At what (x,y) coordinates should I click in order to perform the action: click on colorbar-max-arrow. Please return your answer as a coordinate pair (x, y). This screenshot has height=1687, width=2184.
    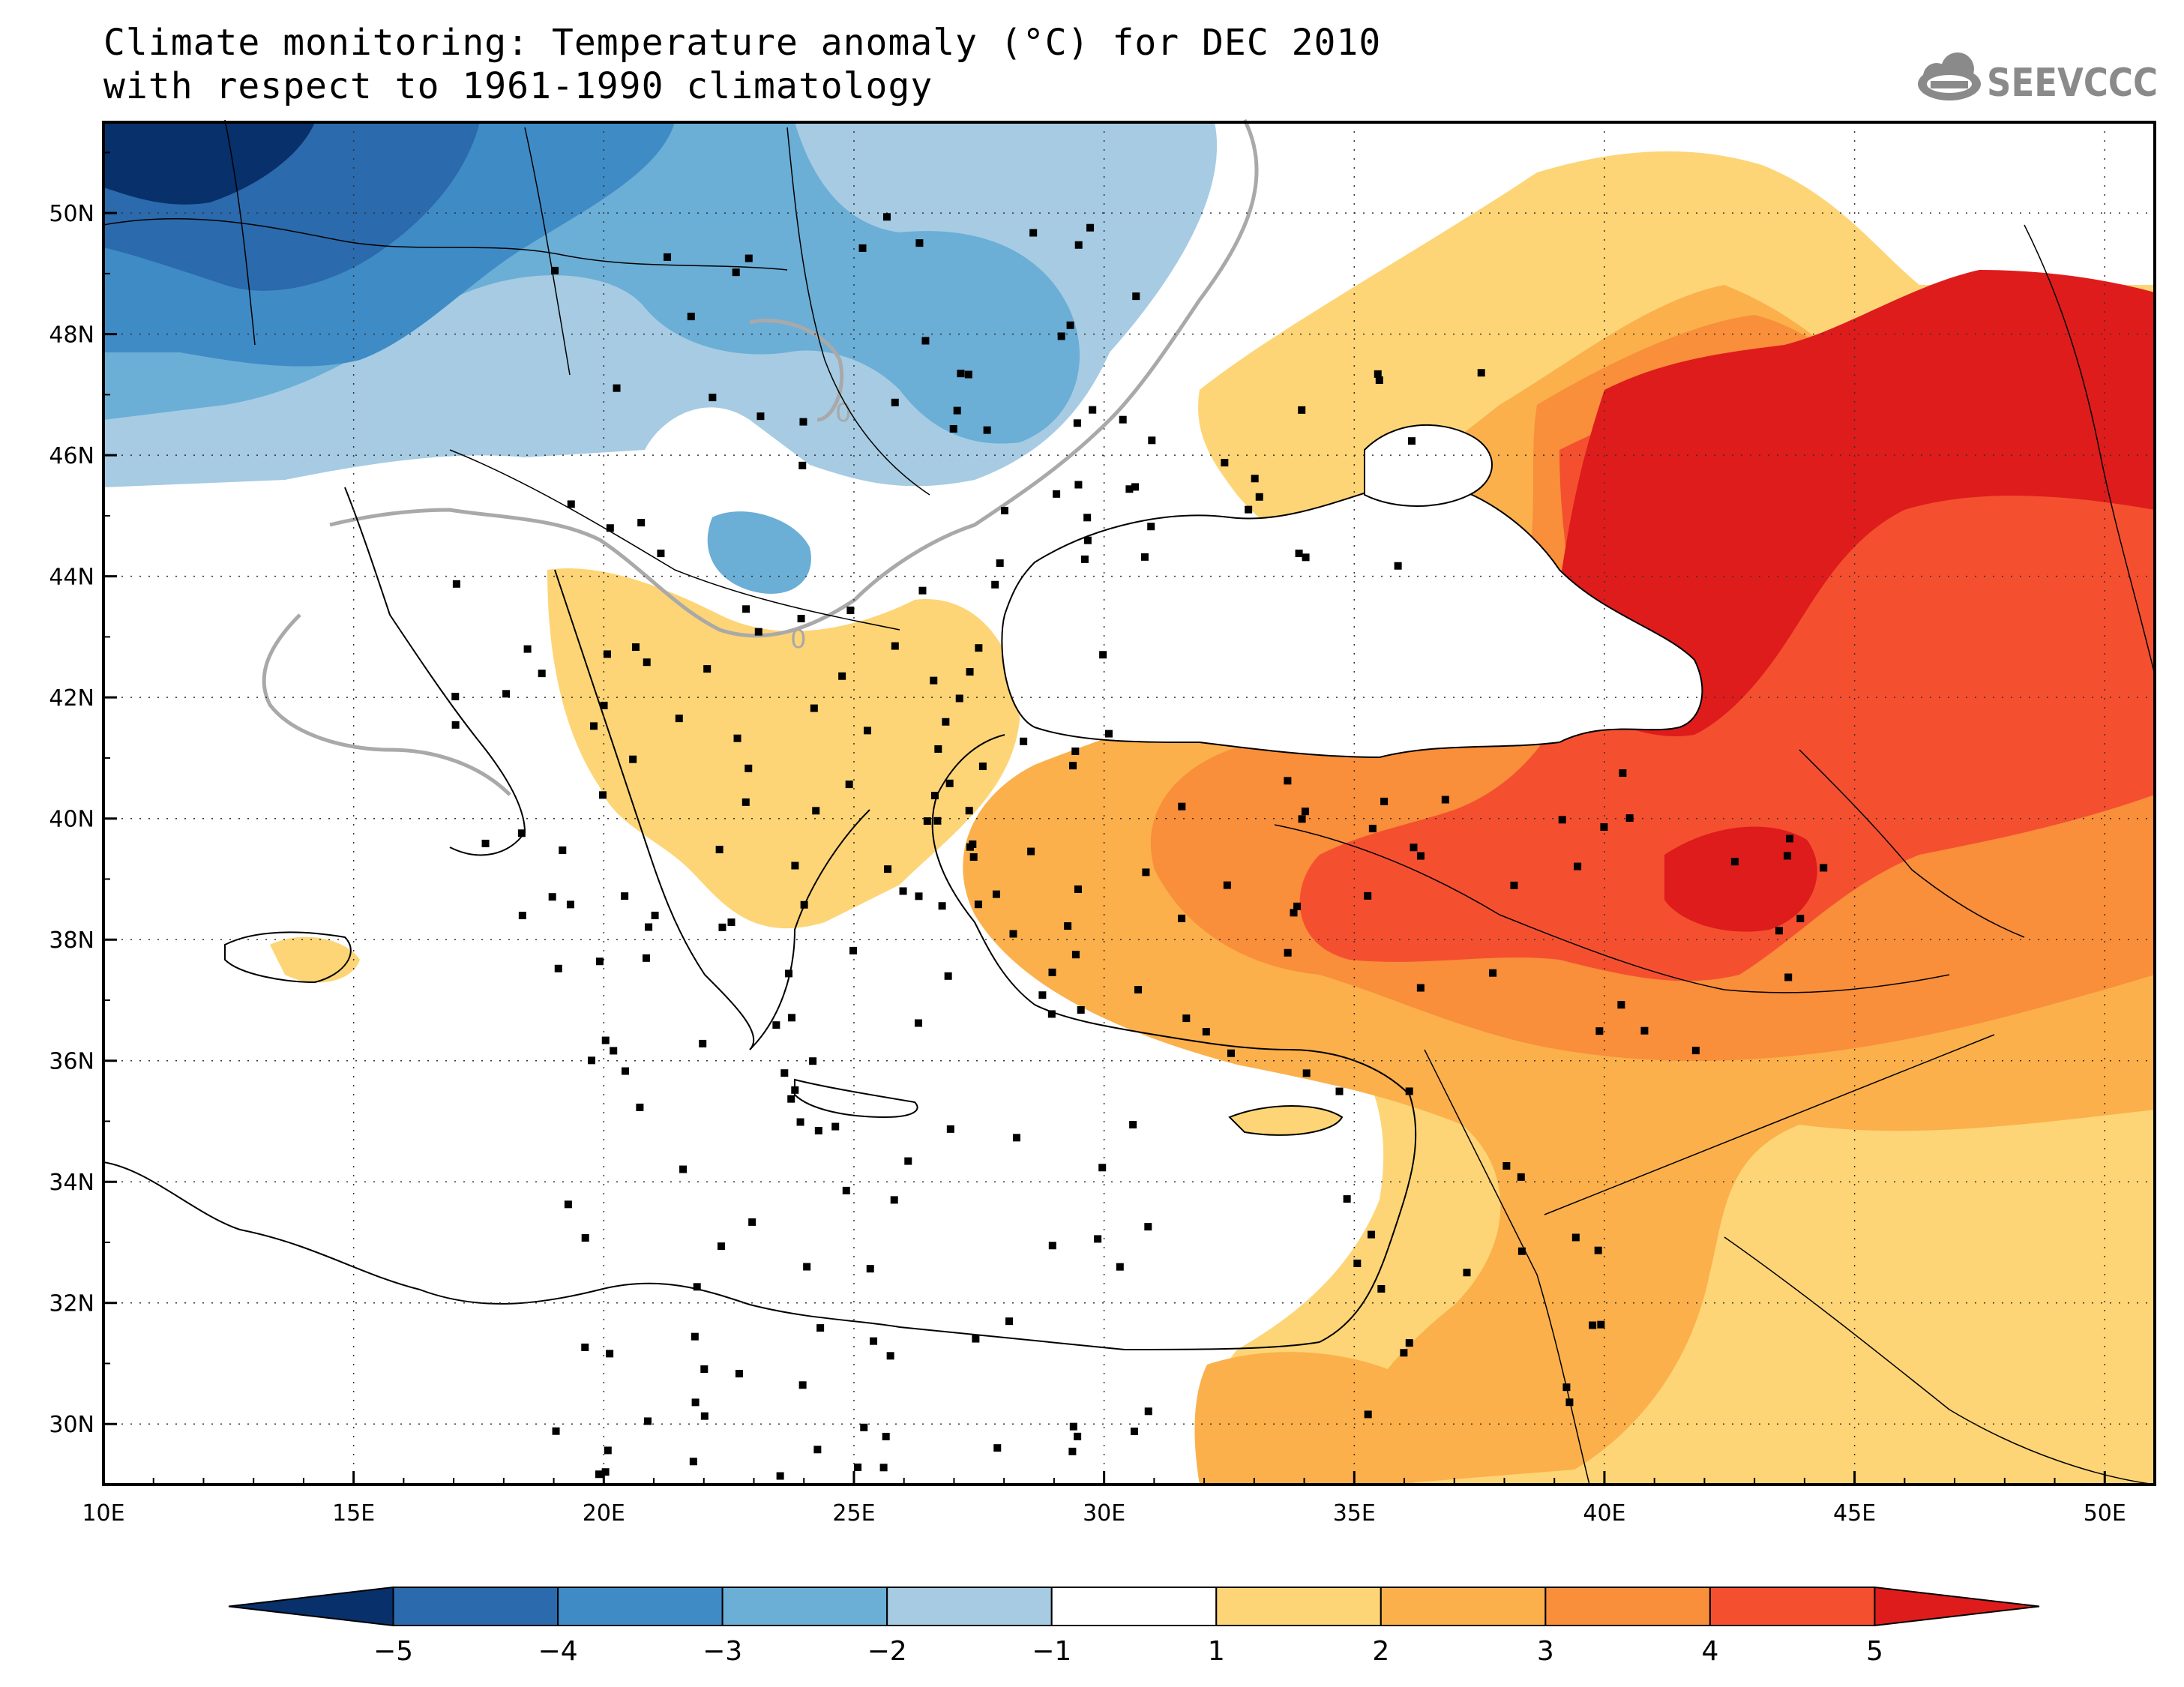
    Looking at the image, I should click on (1957, 1606).